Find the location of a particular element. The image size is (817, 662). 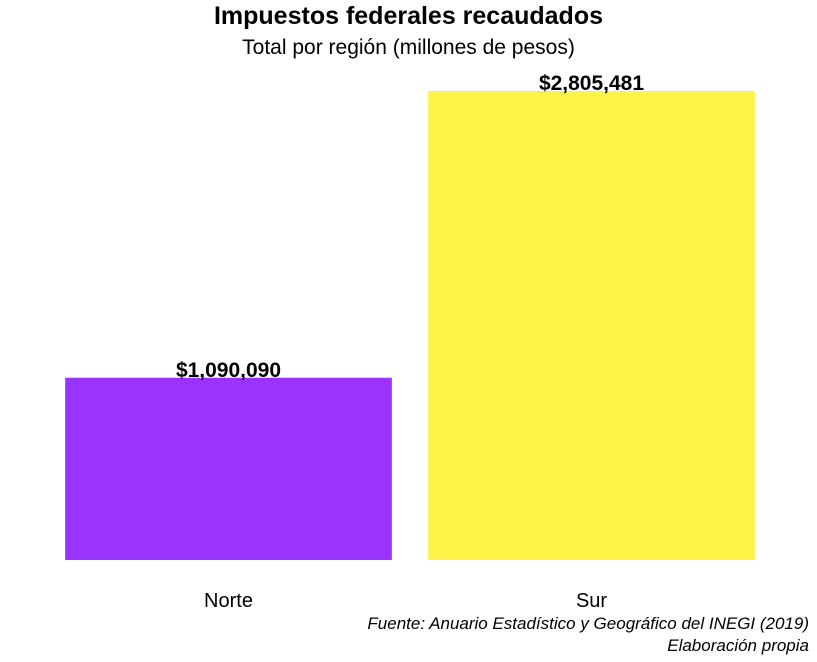

authorship-caption: Elaboración propia is located at coordinates (738, 645).